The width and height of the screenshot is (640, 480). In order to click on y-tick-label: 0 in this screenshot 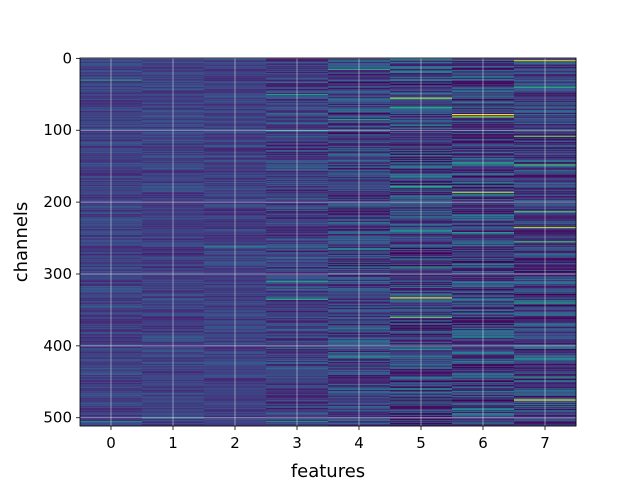, I will do `click(67, 58)`.